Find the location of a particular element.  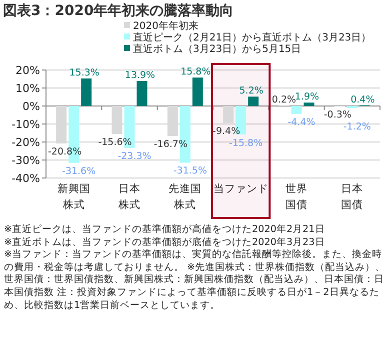

text: -15.6% is located at coordinates (115, 142).